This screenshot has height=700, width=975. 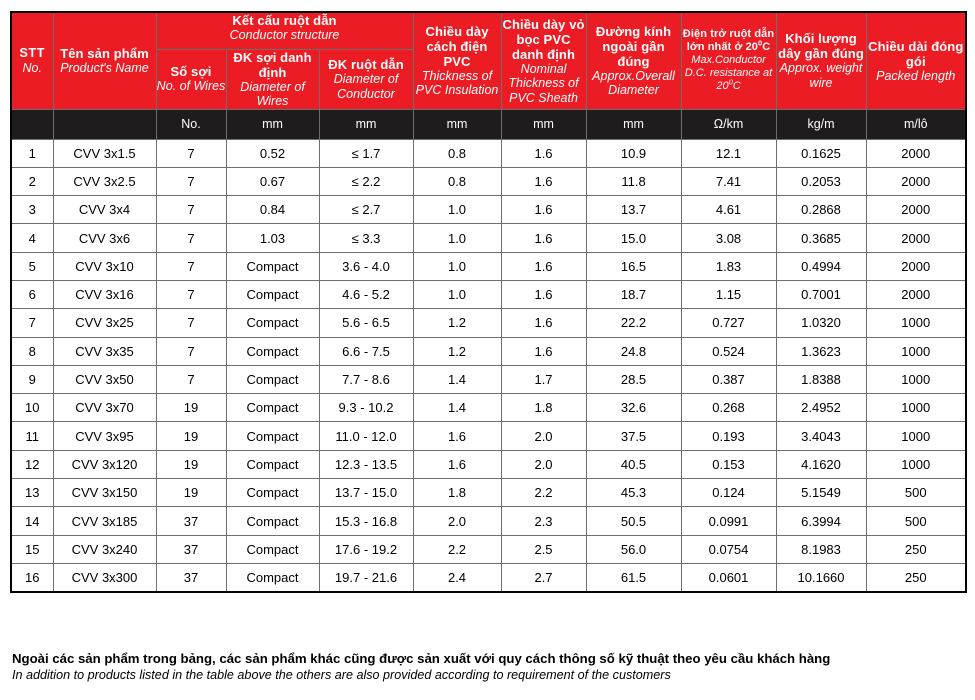 I want to click on unit-conductor-diameter: mm, so click(x=366, y=124).